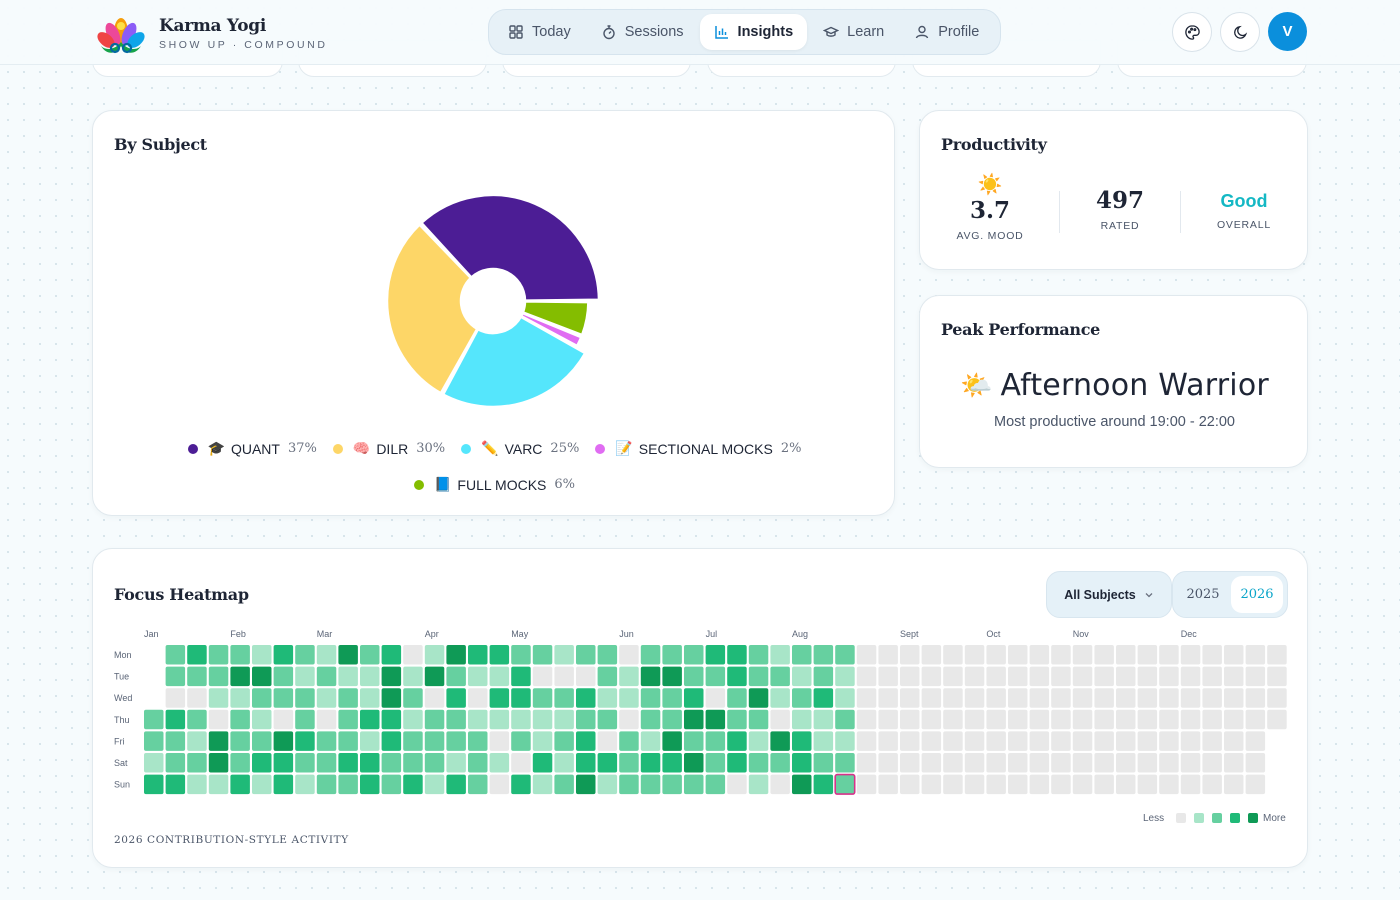 The height and width of the screenshot is (900, 1400). What do you see at coordinates (853, 32) in the screenshot?
I see `nav-learn: Learn` at bounding box center [853, 32].